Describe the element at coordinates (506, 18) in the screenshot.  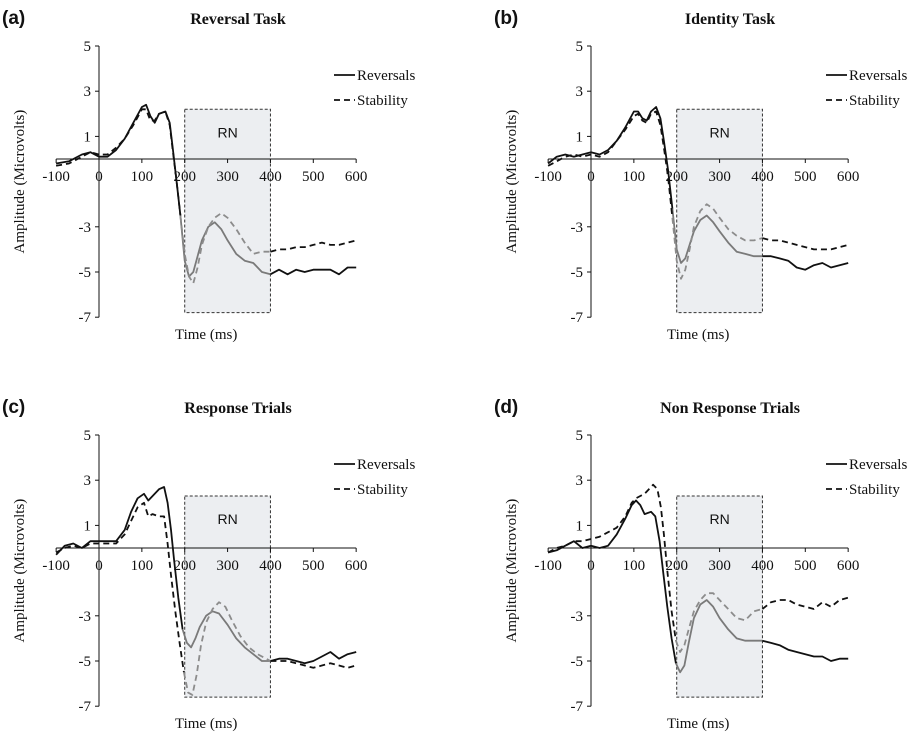
I see `panel-letter: (b)` at that location.